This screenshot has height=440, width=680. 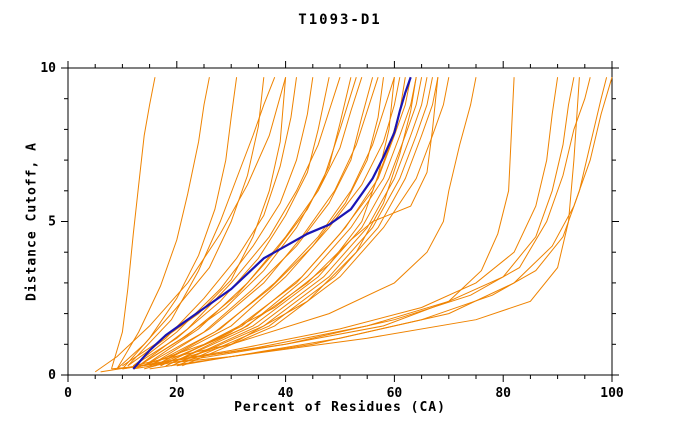 I want to click on y-tick-label: 10, so click(x=48, y=68).